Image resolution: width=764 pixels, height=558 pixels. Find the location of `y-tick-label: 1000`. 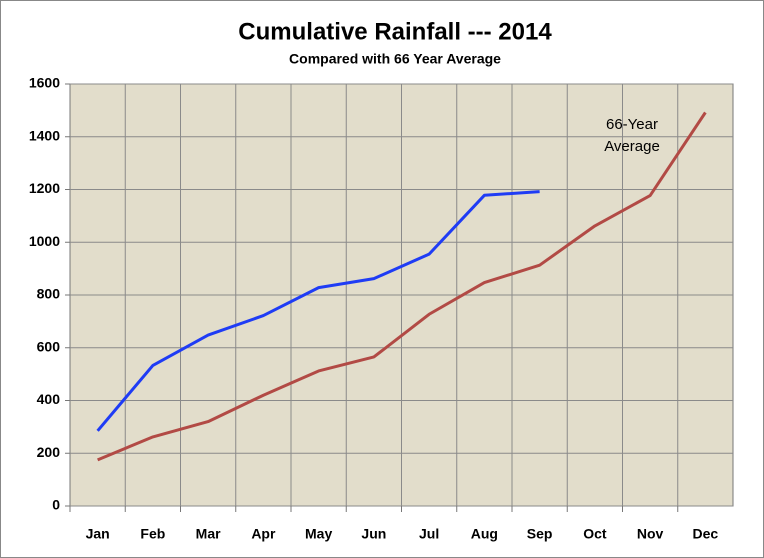

y-tick-label: 1000 is located at coordinates (44, 241).